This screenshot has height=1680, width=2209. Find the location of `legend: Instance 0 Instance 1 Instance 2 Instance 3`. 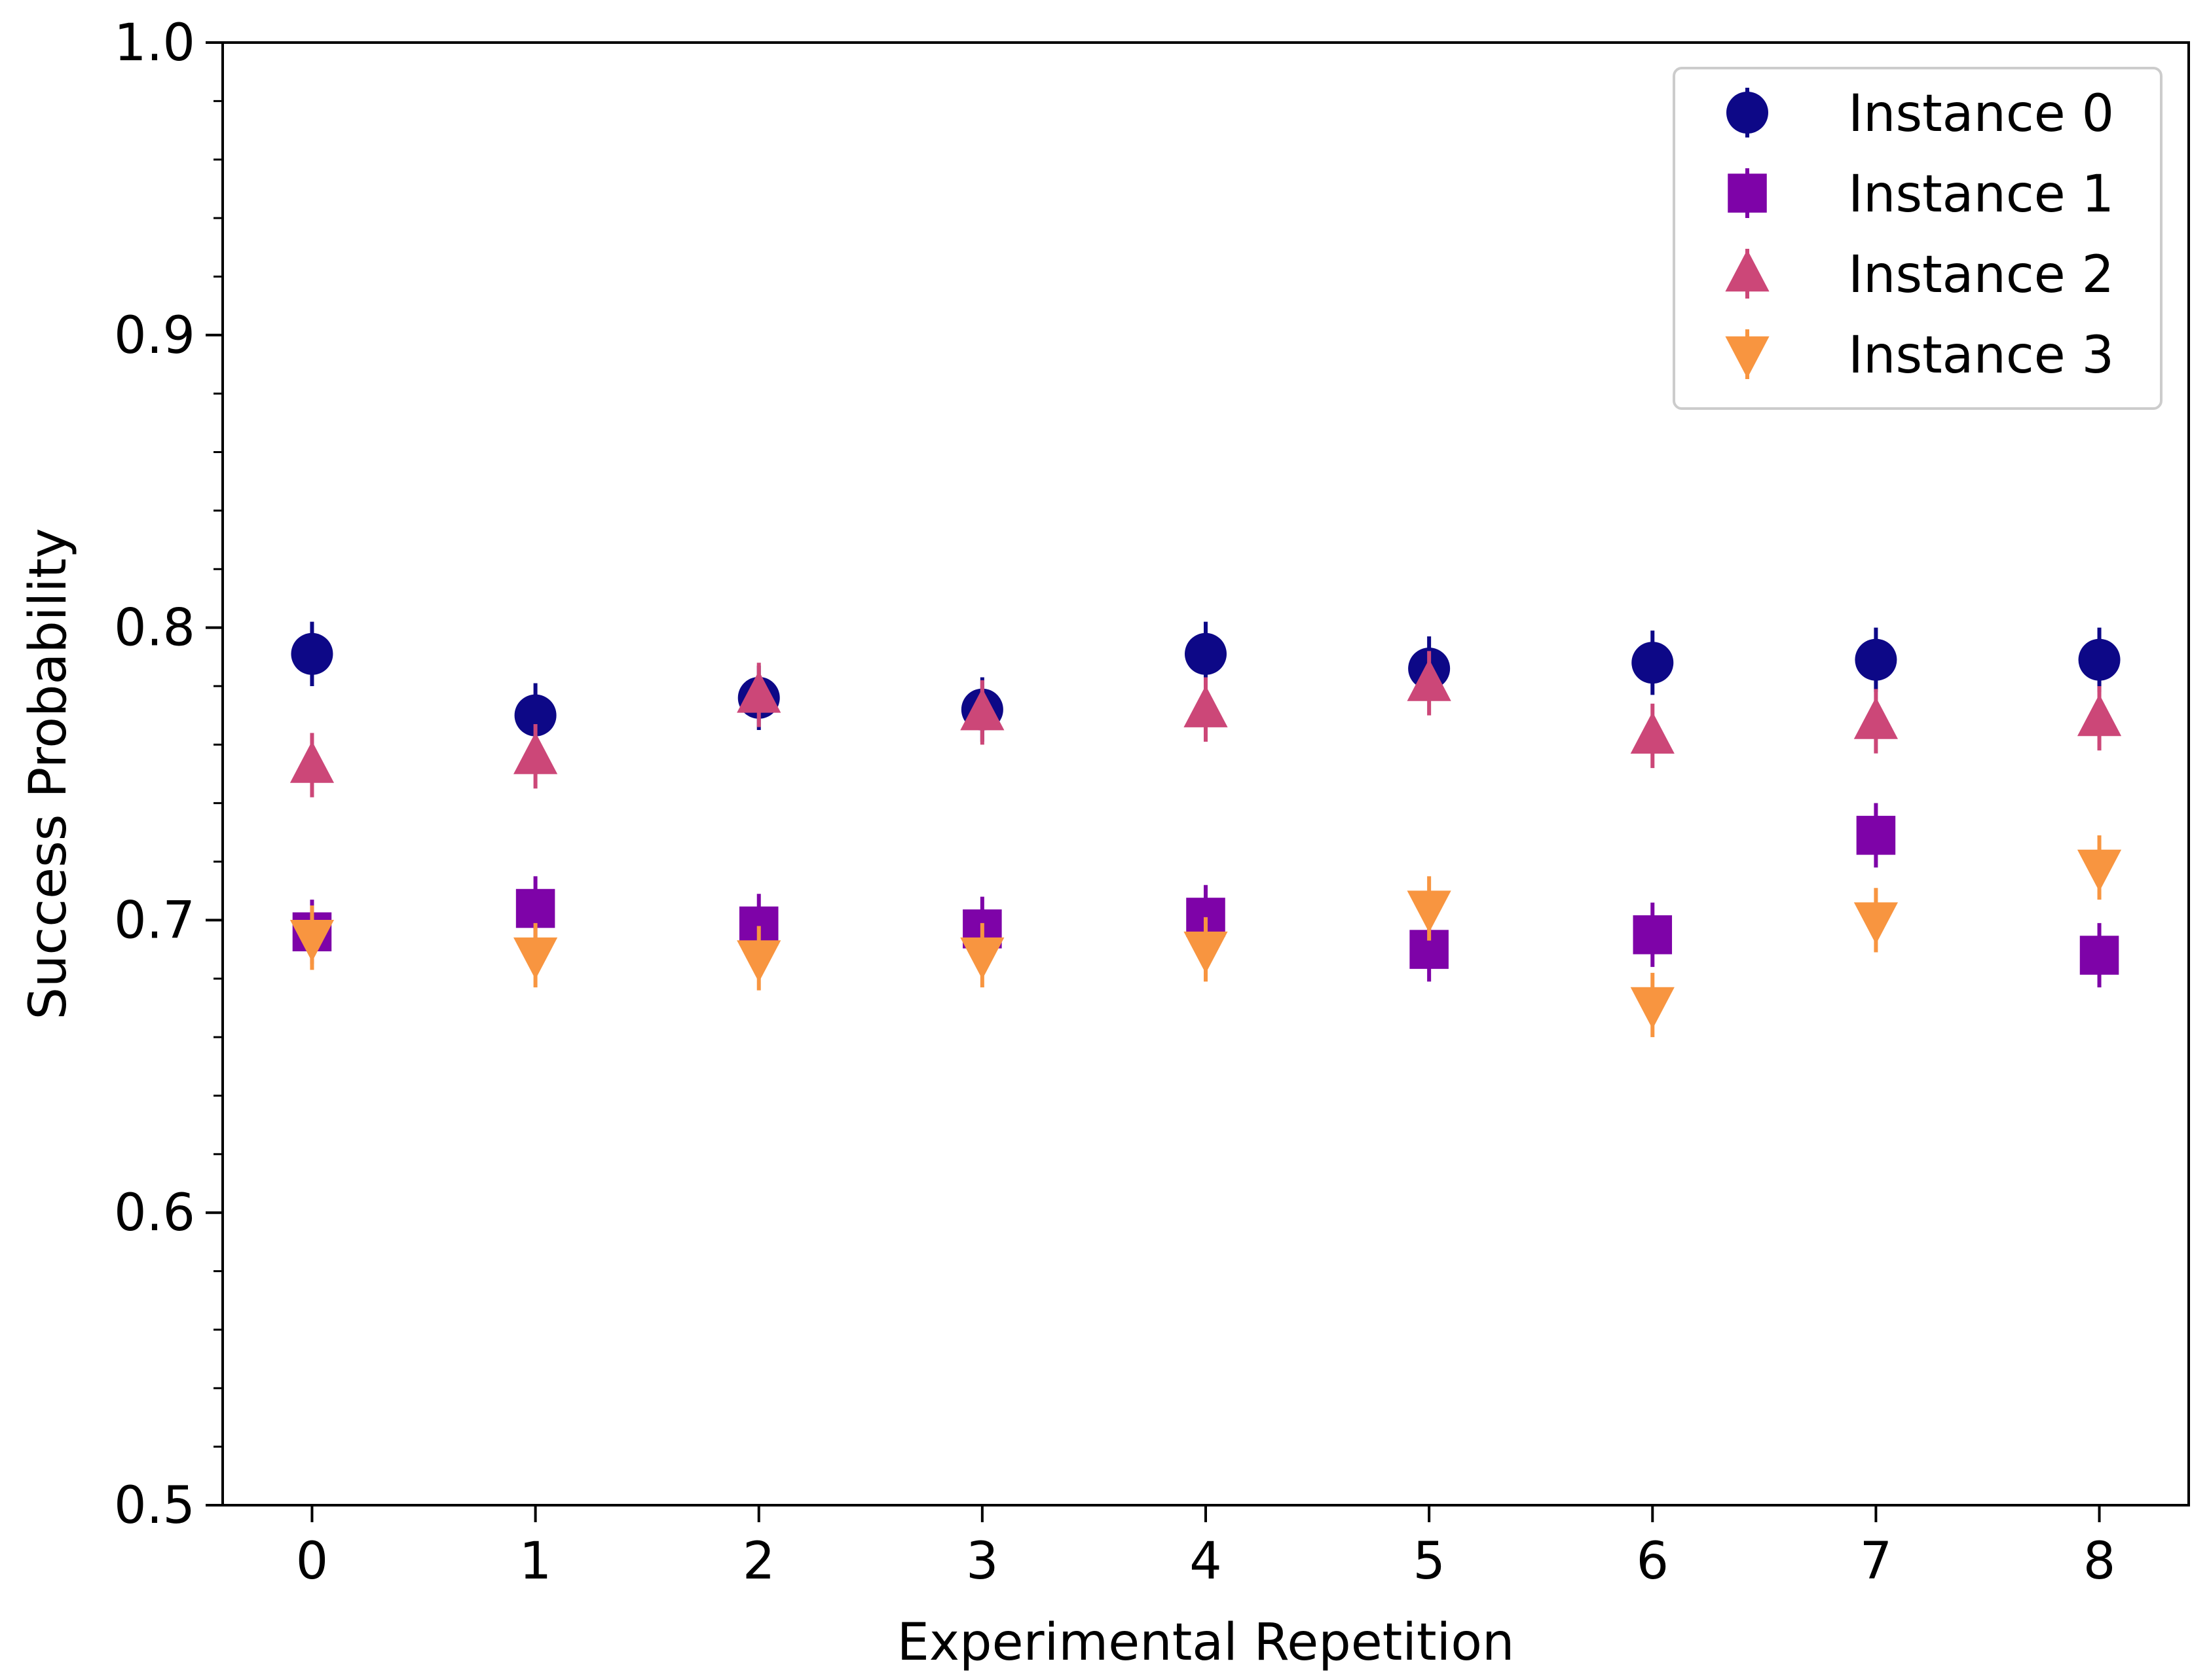

legend: Instance 0 Instance 1 Instance 2 Instance 3 is located at coordinates (1918, 238).